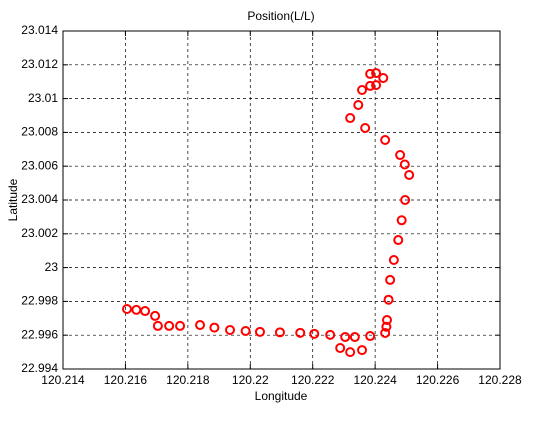 This screenshot has height=421, width=554. Describe the element at coordinates (39, 132) in the screenshot. I see `y-tick-label: 23.008` at that location.